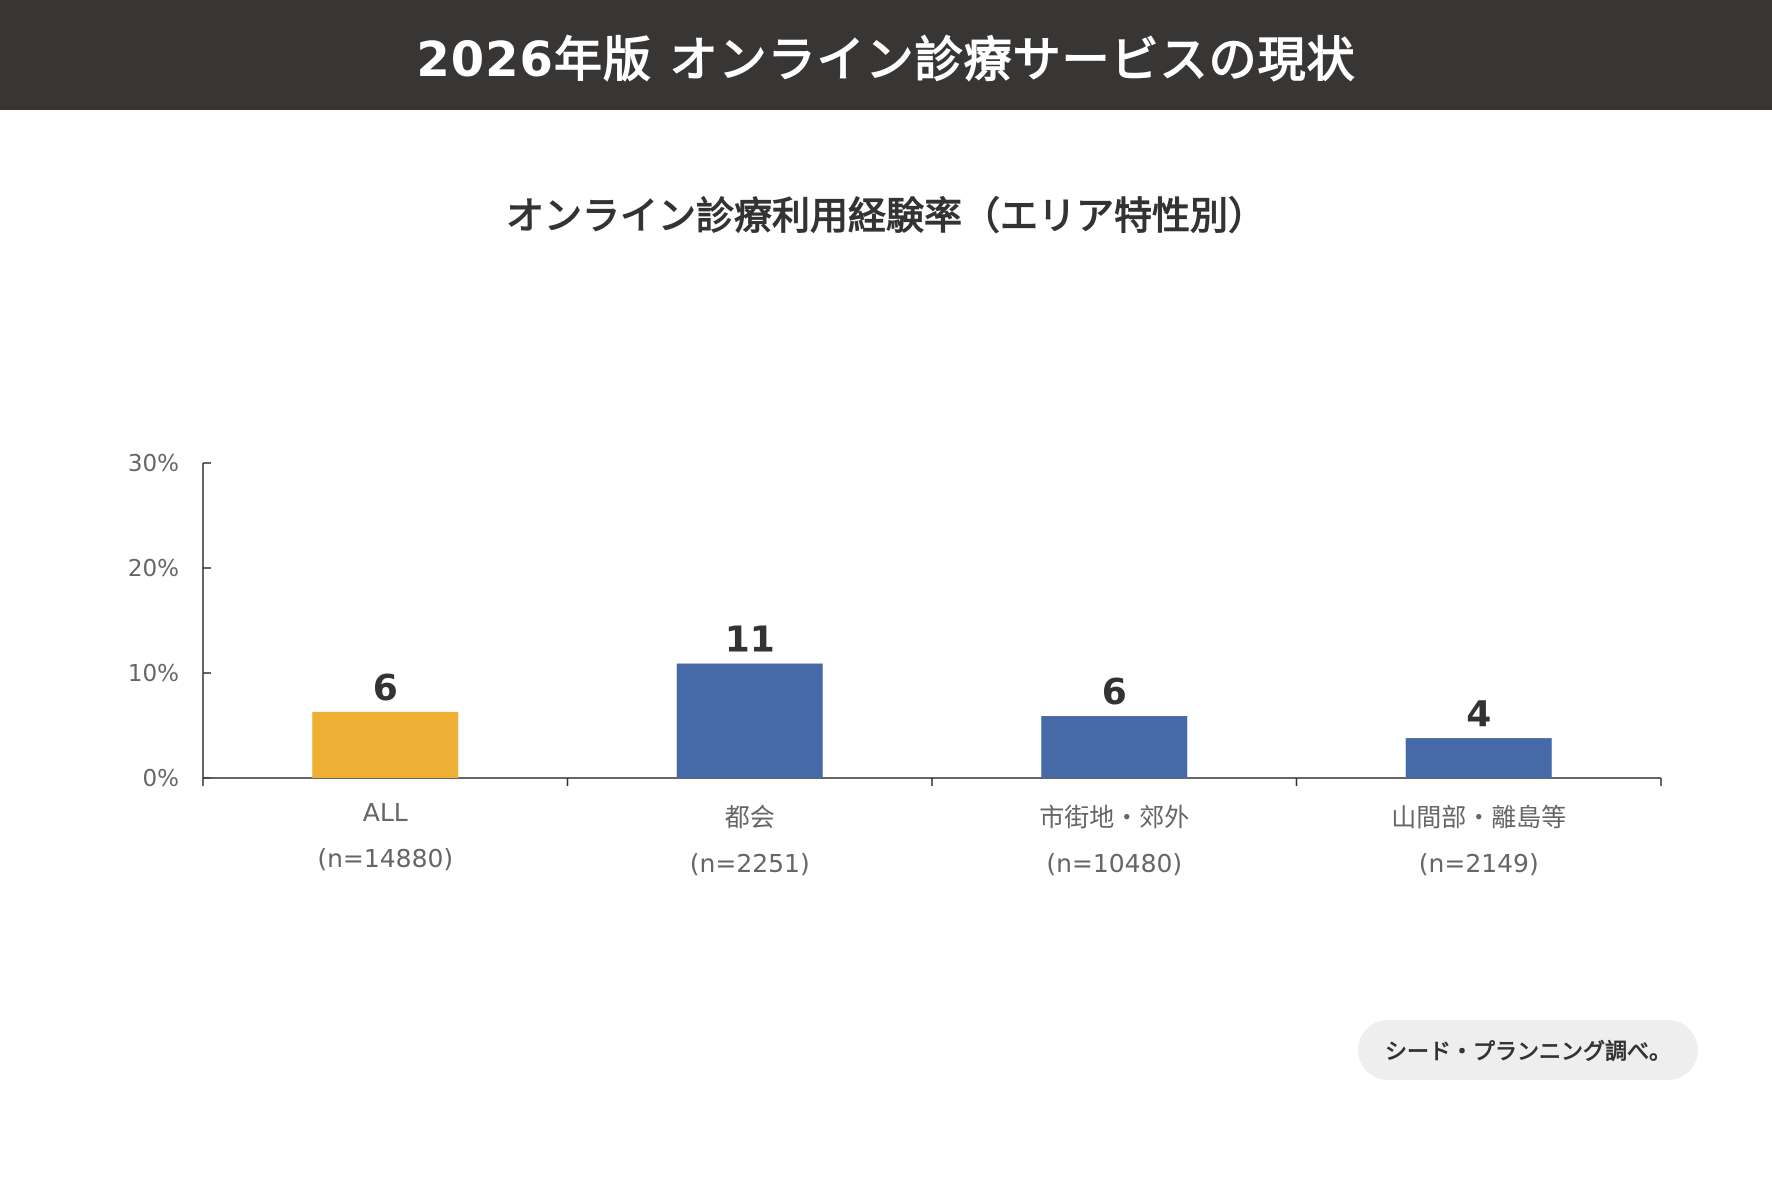 The width and height of the screenshot is (1772, 1181). What do you see at coordinates (1114, 863) in the screenshot?
I see `category-sample-size: (n=10480)` at bounding box center [1114, 863].